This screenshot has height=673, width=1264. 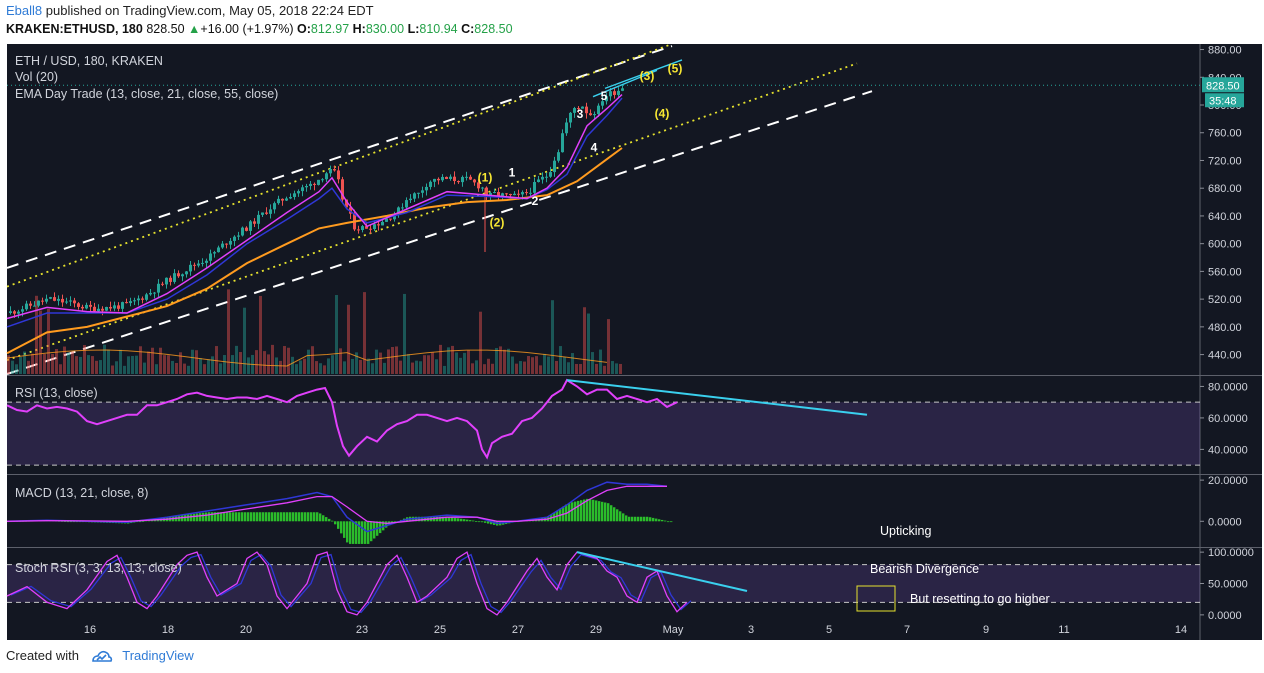 I want to click on time-tick-label: 27, so click(x=518, y=630).